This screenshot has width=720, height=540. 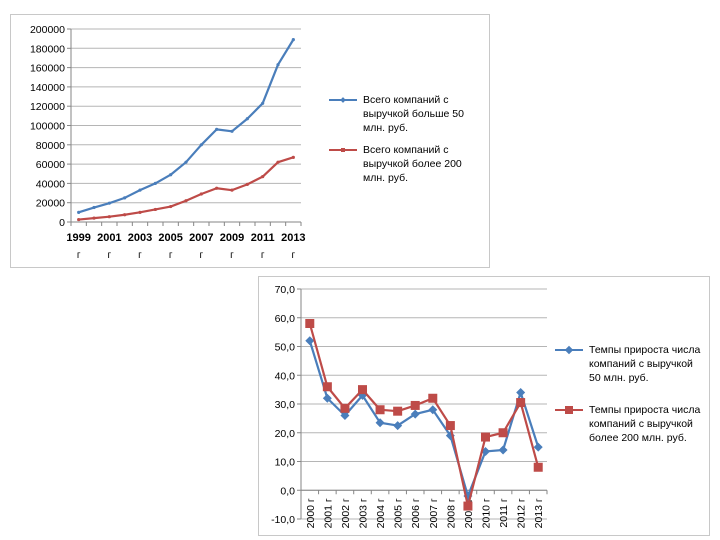 I want to click on x-tick-label: 2013, so click(x=293, y=238).